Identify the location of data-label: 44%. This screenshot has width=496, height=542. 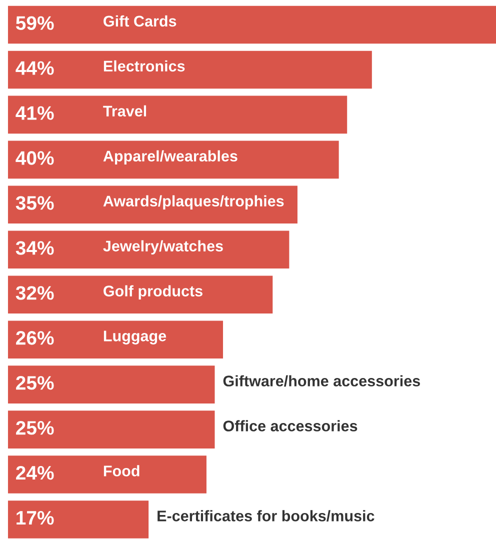
(35, 68).